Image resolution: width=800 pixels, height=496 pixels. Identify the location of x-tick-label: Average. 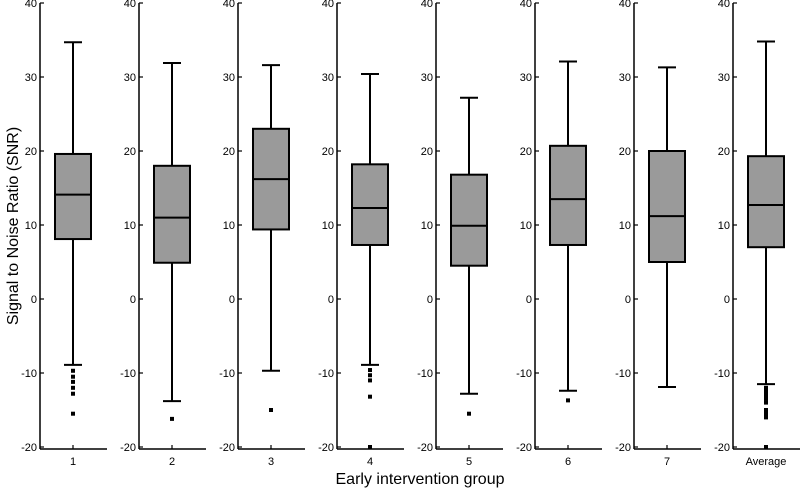
(766, 462).